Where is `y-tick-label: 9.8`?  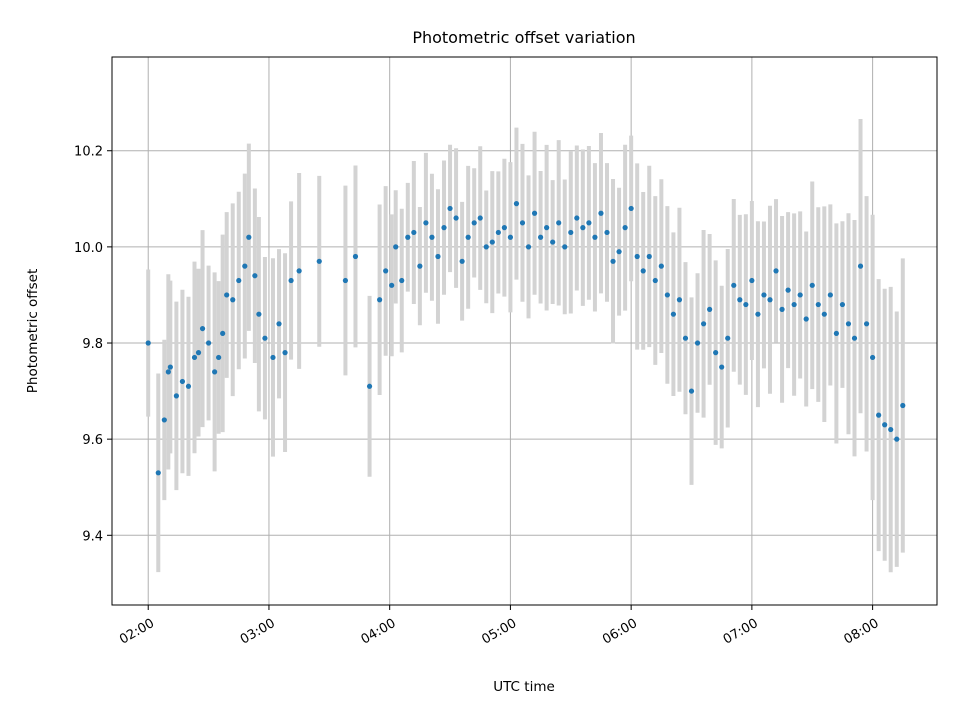
y-tick-label: 9.8 is located at coordinates (92, 344).